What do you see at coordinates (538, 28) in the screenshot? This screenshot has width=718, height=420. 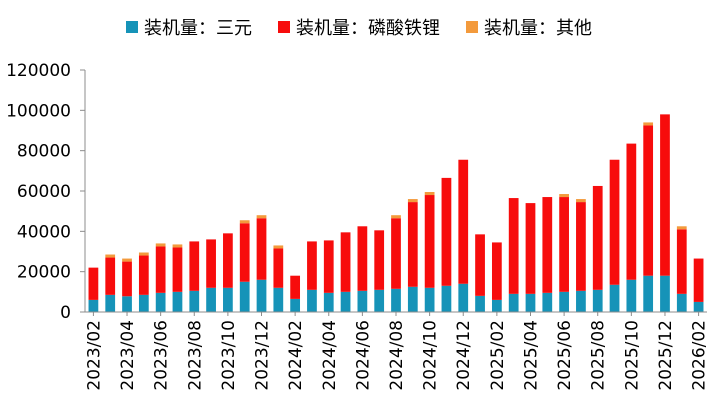 I see `legend-label-other: 装机量：其他` at bounding box center [538, 28].